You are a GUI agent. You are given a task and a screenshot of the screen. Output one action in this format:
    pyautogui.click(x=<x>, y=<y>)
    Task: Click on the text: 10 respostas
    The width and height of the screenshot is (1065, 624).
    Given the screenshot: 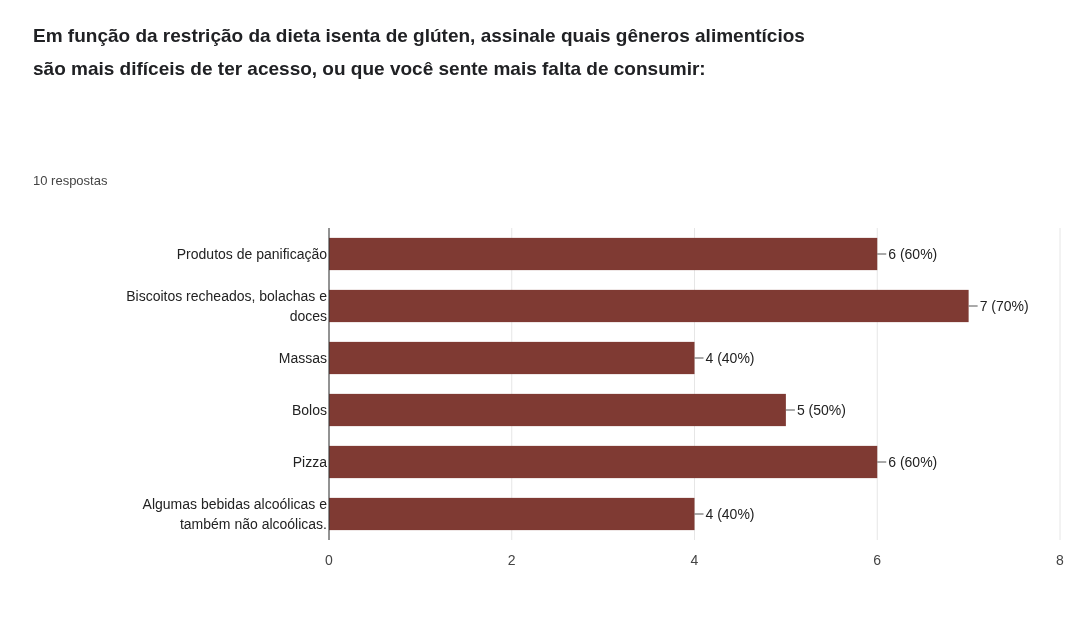 What is the action you would take?
    pyautogui.click(x=70, y=180)
    